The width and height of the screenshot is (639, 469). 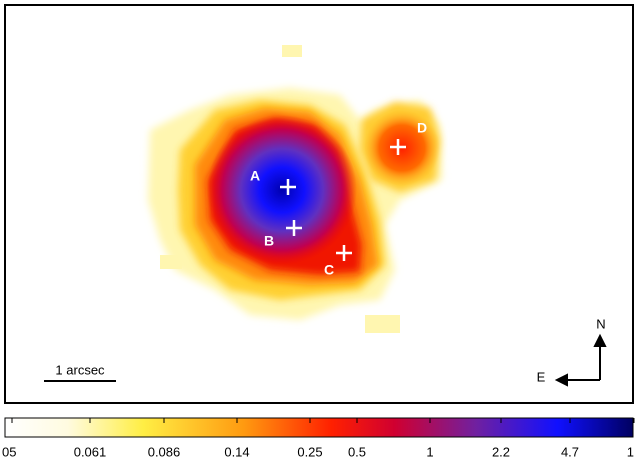 I want to click on label: A, so click(x=255, y=176).